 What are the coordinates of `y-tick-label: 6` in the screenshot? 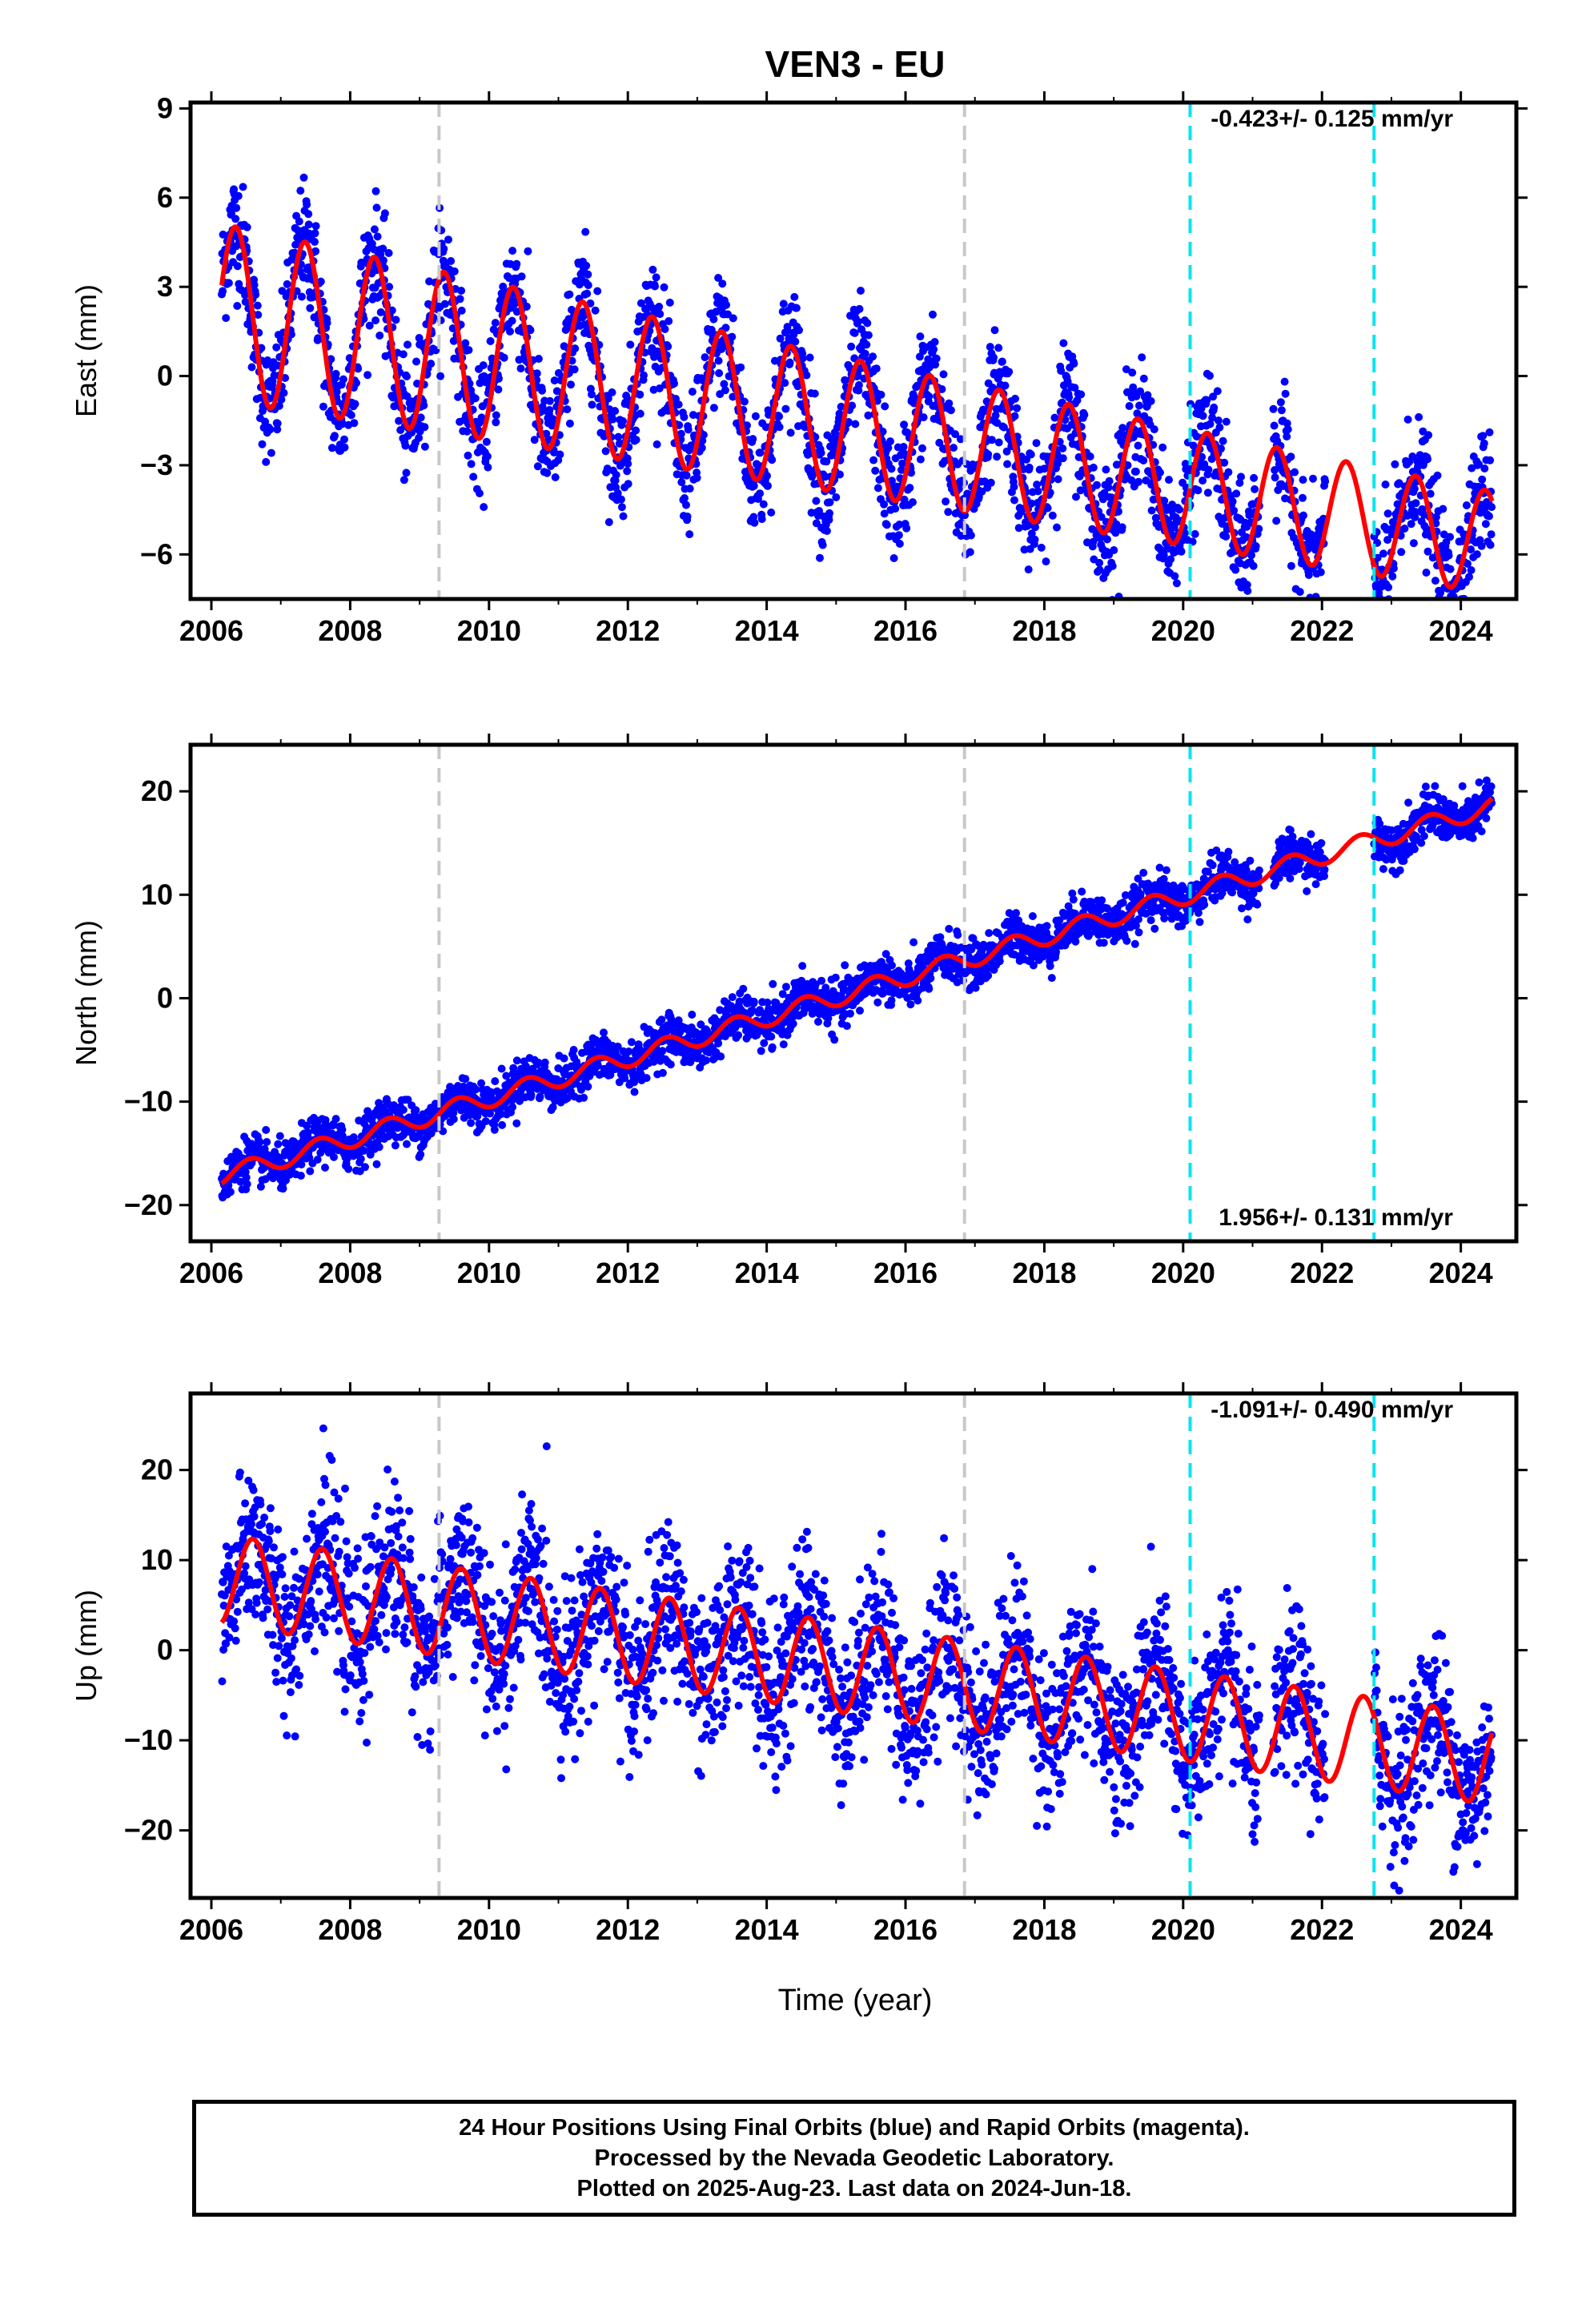 It's located at (165, 197).